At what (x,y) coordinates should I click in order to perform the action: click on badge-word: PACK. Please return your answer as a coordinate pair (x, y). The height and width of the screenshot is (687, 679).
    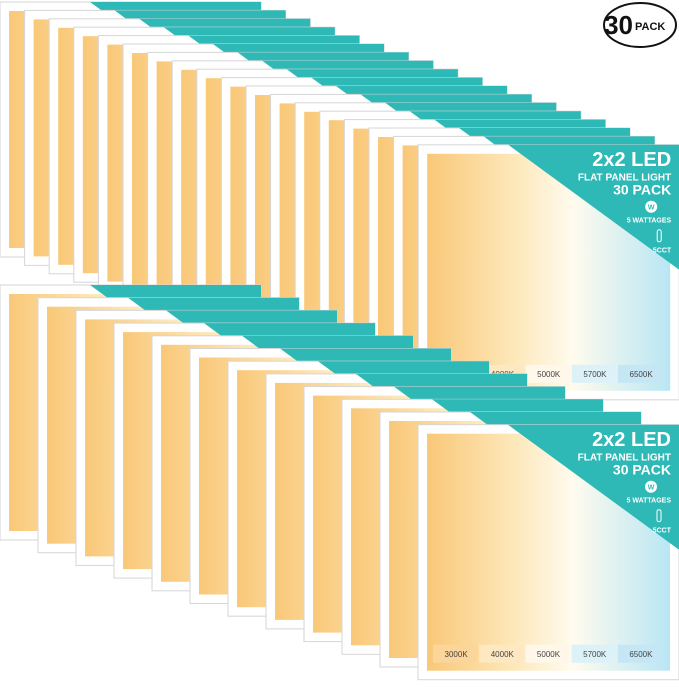
    Looking at the image, I should click on (650, 27).